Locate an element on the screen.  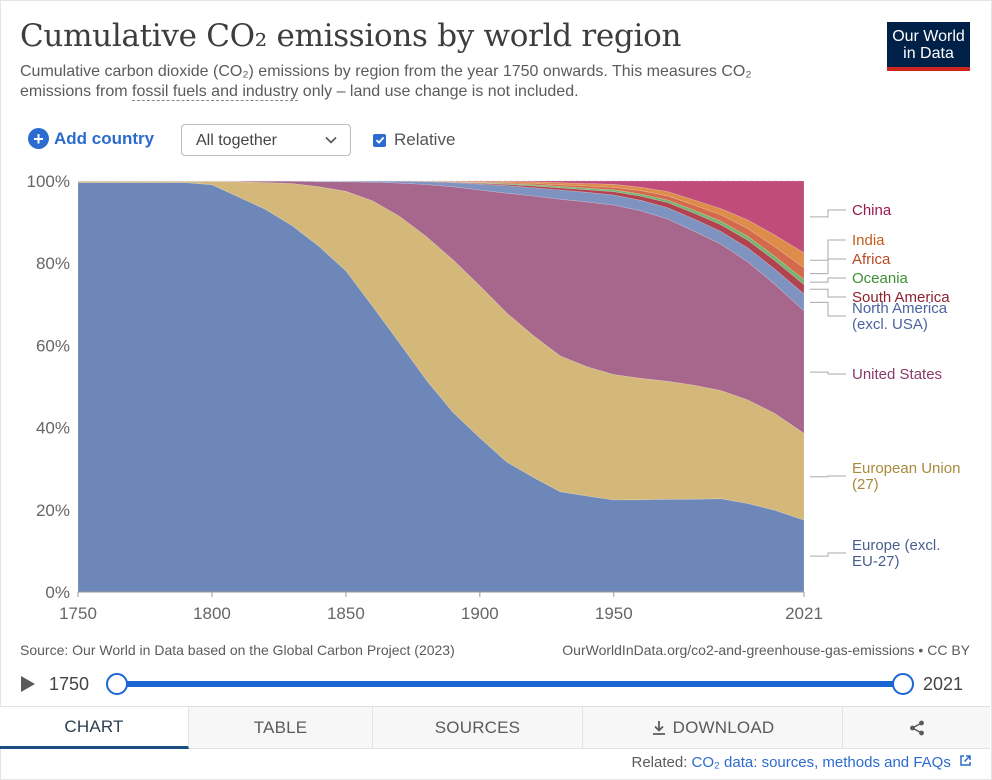
chevron-down-icon is located at coordinates (331, 140).